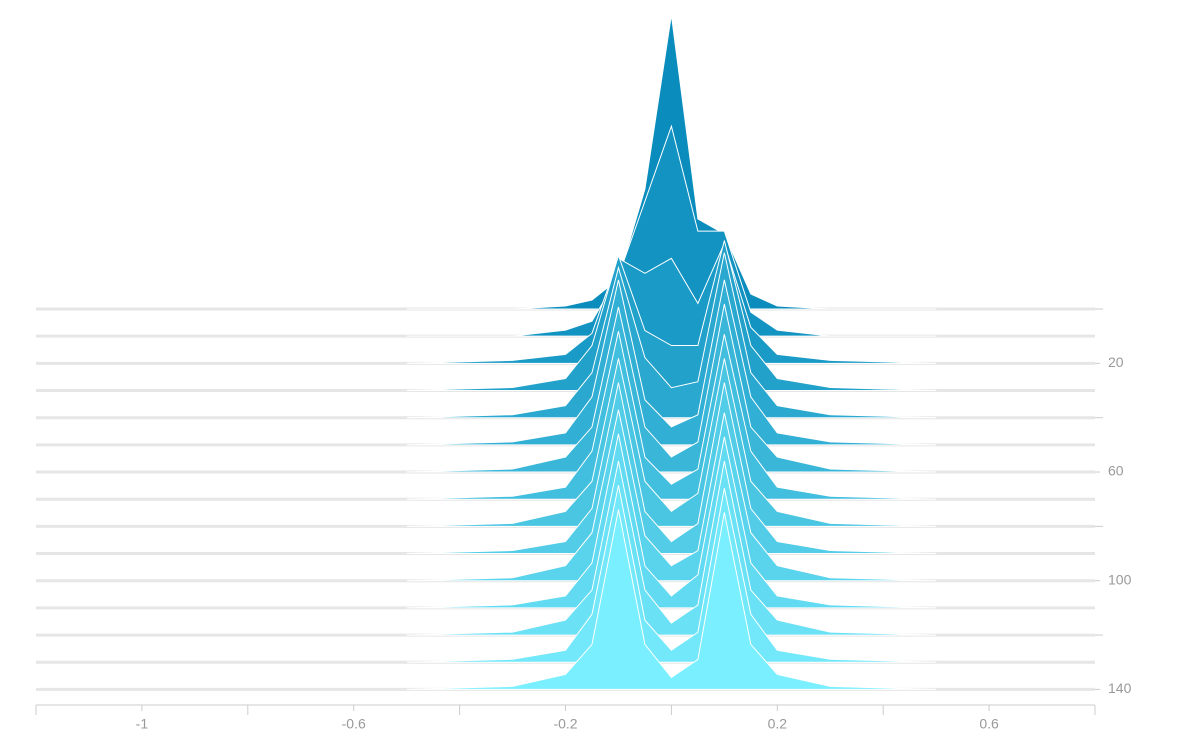 This screenshot has height=750, width=1196. I want to click on x-tick-label: -0.2, so click(565, 724).